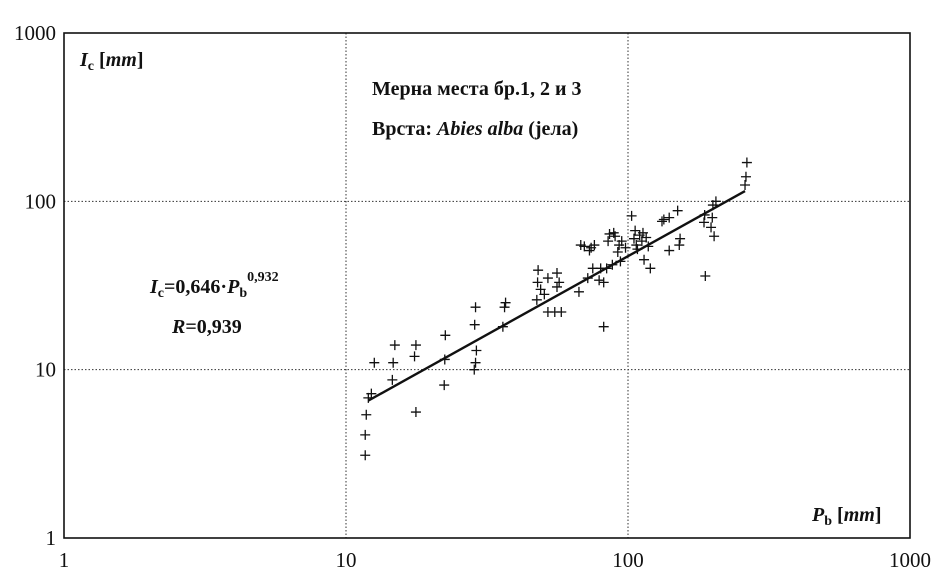  Describe the element at coordinates (495, 560) in the screenshot. I see `x-tick-labels: 1 10 100 1000` at that location.